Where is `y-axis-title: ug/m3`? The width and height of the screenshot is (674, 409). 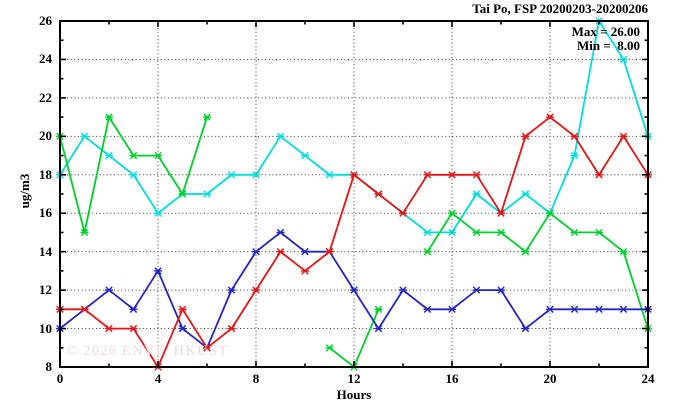
y-axis-title: ug/m3 is located at coordinates (24, 191).